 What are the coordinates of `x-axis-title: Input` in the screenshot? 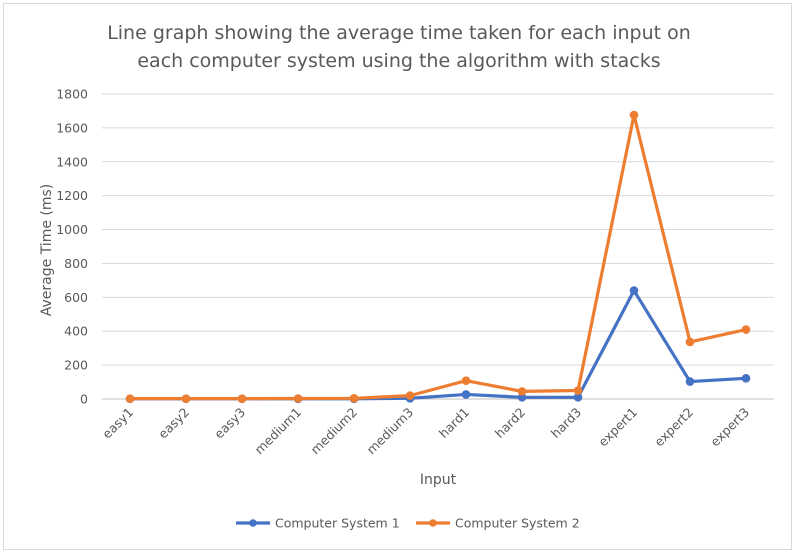 It's located at (438, 480).